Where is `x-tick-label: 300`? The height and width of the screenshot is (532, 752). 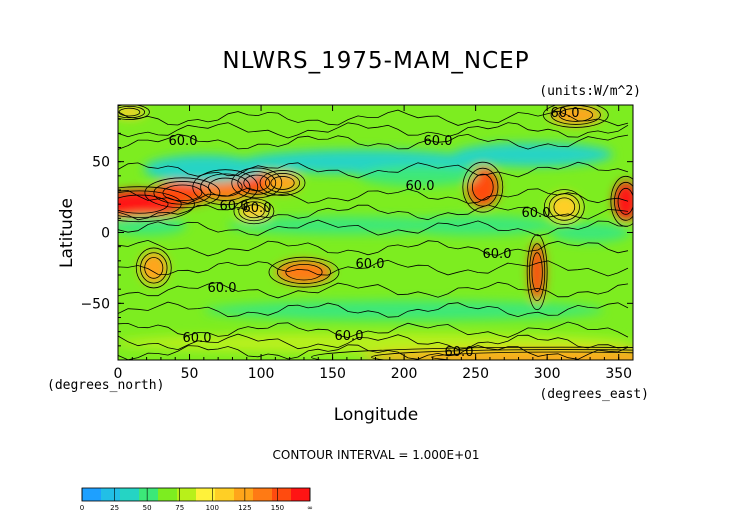 x-tick-label: 300 is located at coordinates (547, 374).